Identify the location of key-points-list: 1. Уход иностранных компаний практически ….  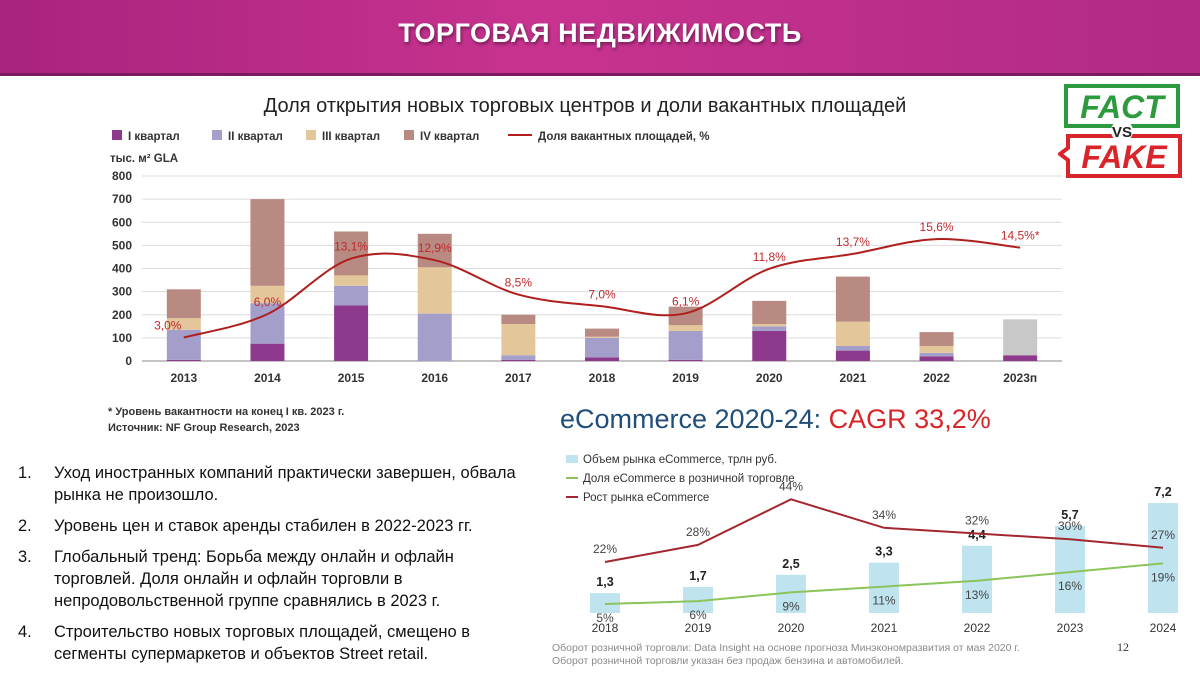
(275, 568).